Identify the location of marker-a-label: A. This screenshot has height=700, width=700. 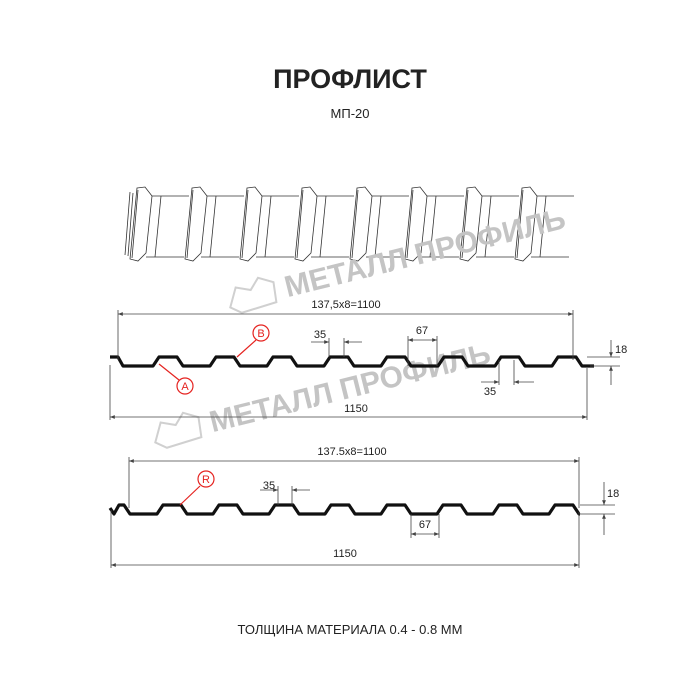
(185, 387).